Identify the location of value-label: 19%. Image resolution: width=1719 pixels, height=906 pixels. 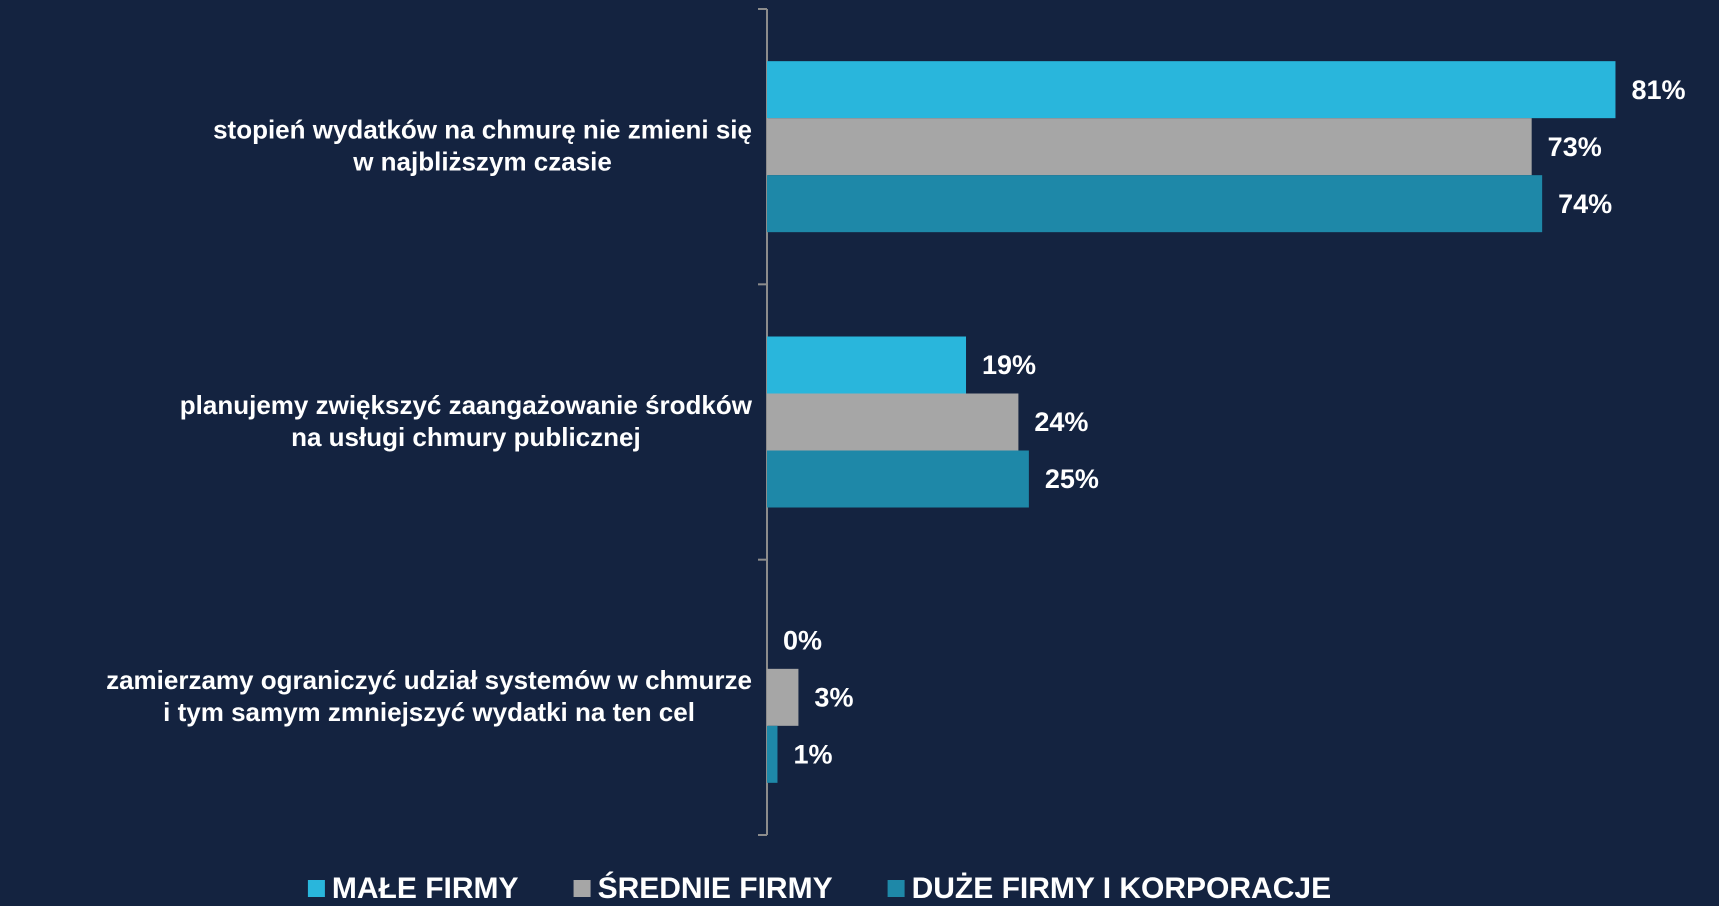
(1009, 365).